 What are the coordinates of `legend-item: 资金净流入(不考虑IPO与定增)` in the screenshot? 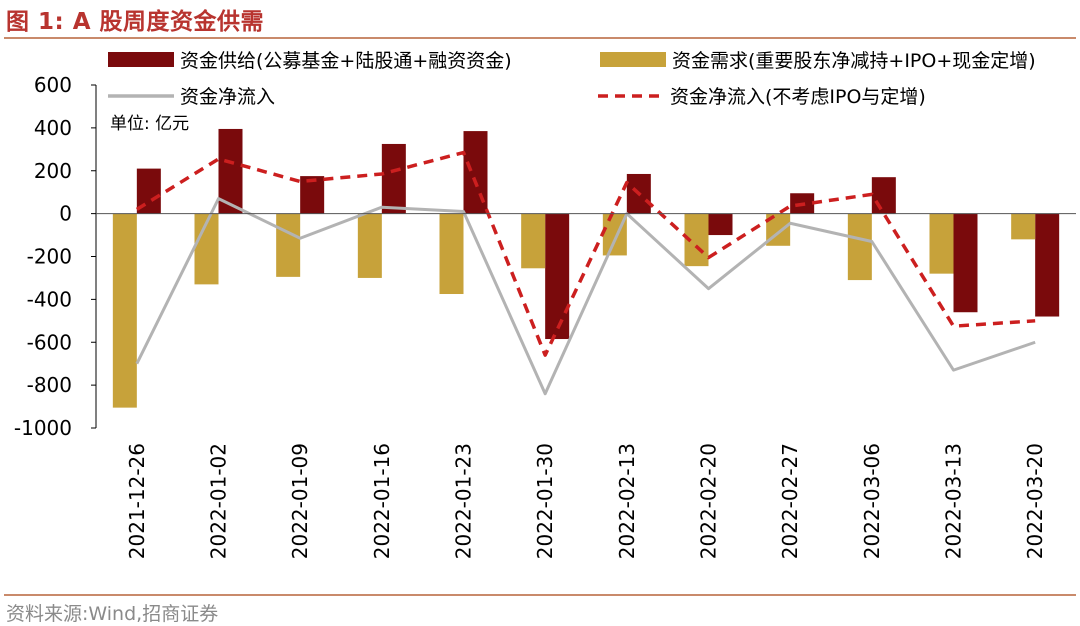 It's located at (762, 97).